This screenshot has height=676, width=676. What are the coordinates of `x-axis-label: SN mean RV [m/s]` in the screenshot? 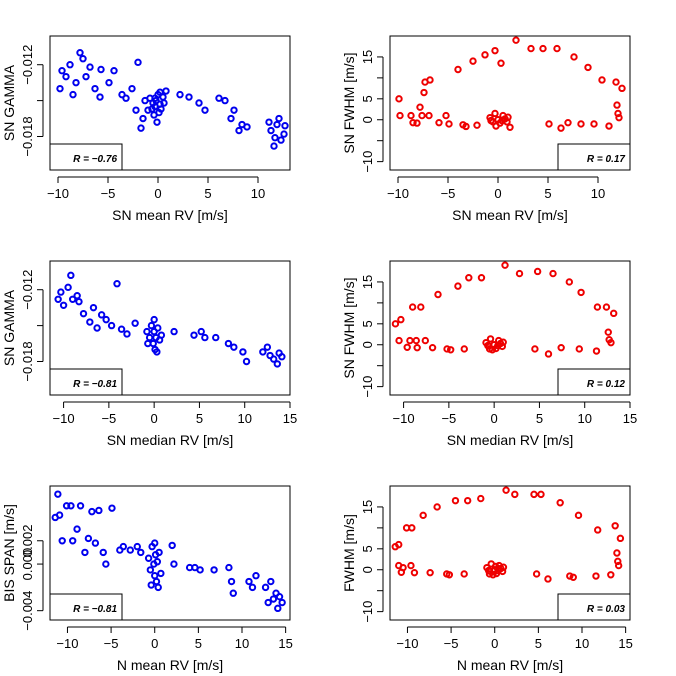 It's located at (510, 215).